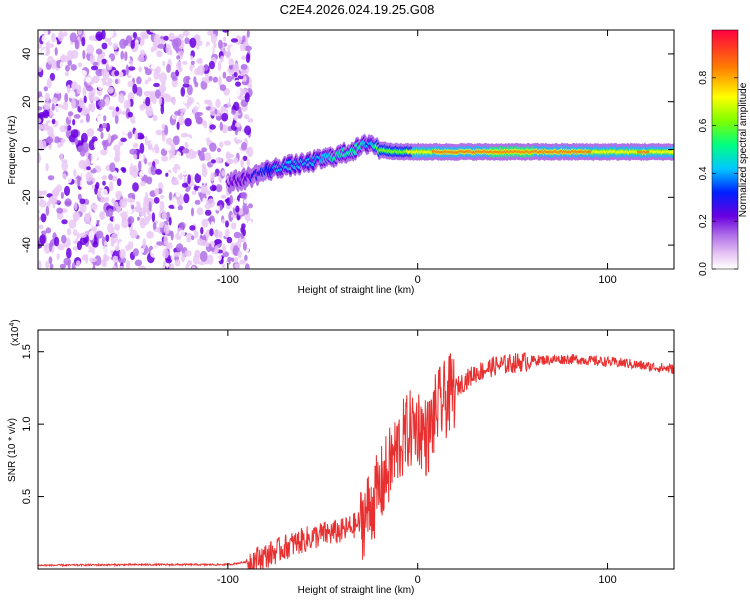 The height and width of the screenshot is (600, 750). What do you see at coordinates (27, 54) in the screenshot?
I see `y-tick-label: 40` at bounding box center [27, 54].